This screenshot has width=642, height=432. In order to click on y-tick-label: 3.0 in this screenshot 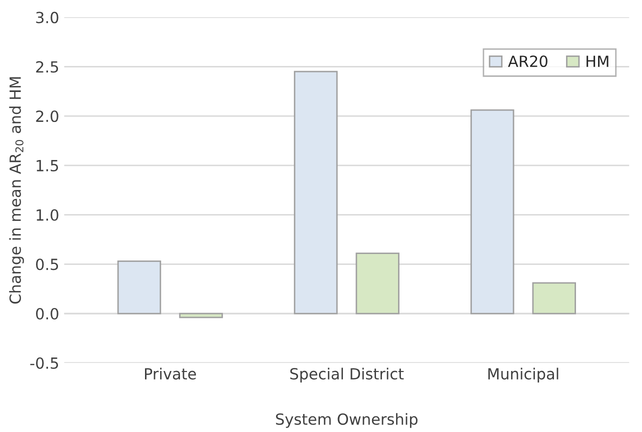, I will do `click(47, 18)`.